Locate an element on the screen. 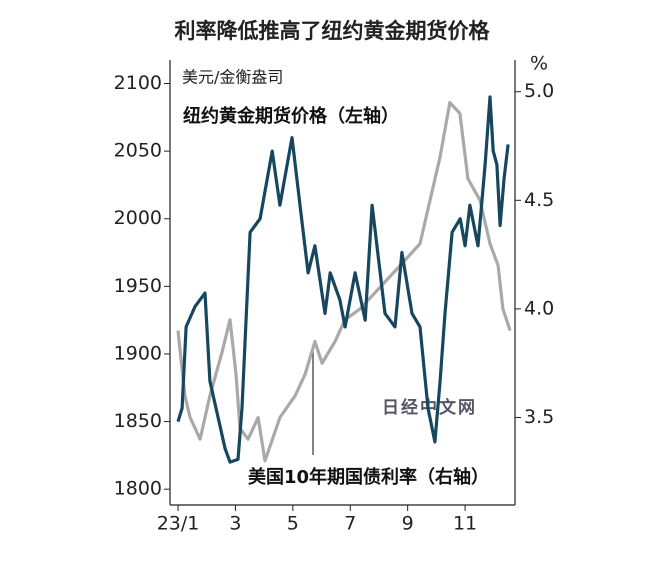 The width and height of the screenshot is (665, 561). x-tick-label: 23/1 is located at coordinates (178, 524).